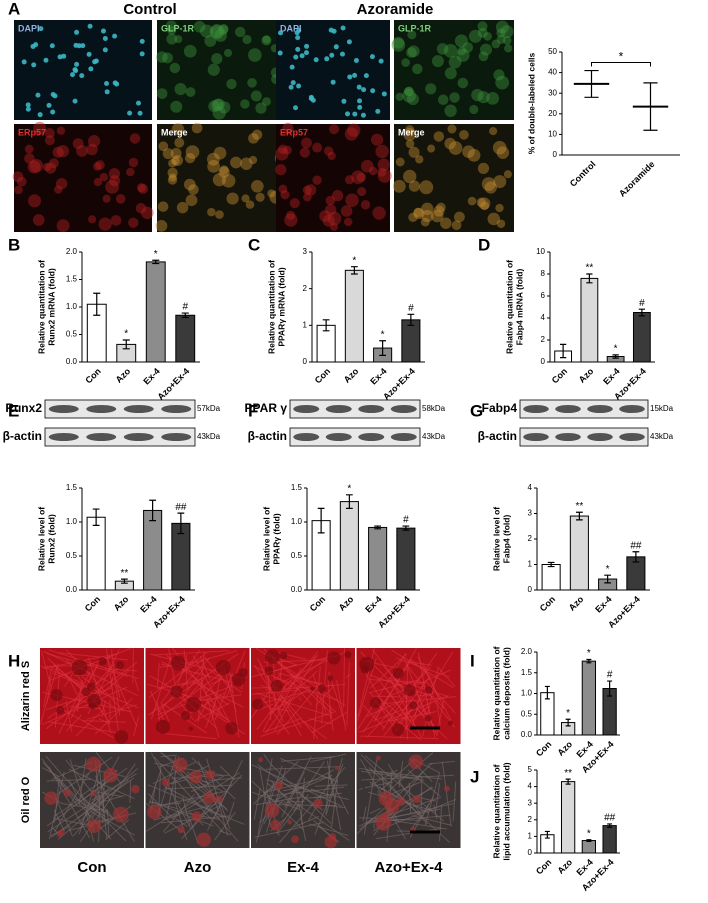 The height and width of the screenshot is (903, 708). I want to click on panel-label: E, so click(13, 410).